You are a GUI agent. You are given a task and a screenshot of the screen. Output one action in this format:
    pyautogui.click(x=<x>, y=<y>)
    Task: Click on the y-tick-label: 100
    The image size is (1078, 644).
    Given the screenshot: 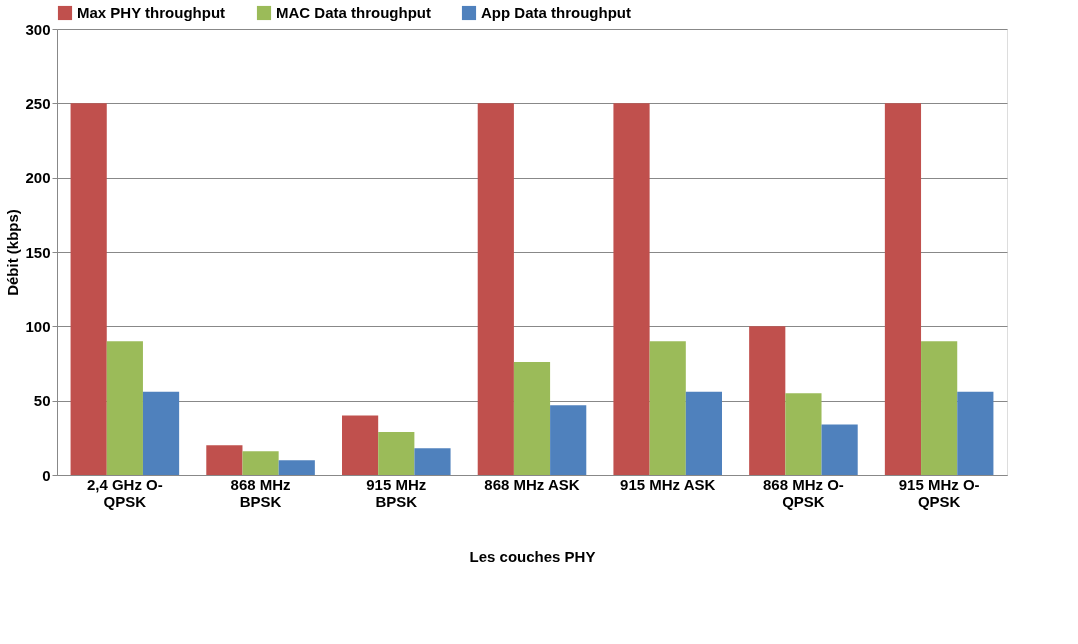 What is the action you would take?
    pyautogui.click(x=38, y=326)
    